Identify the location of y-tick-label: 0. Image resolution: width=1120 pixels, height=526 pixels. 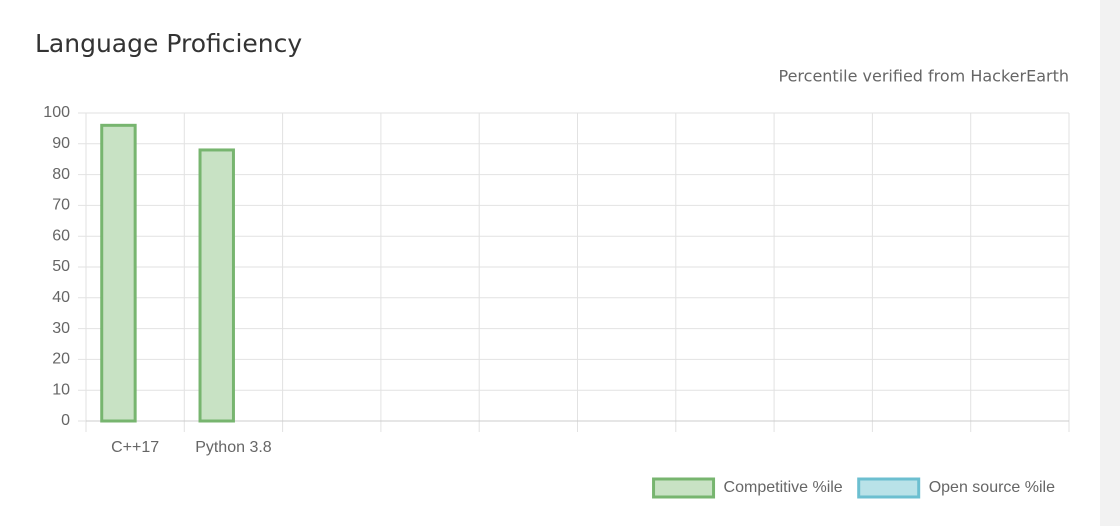
(65, 420).